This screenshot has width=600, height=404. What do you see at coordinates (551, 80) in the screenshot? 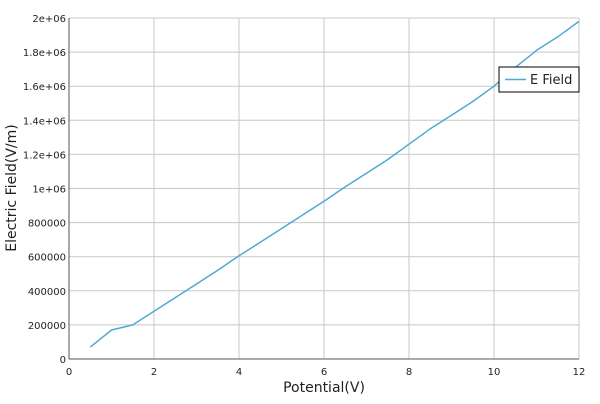
I see `legend-label-e-field: E Field` at bounding box center [551, 80].